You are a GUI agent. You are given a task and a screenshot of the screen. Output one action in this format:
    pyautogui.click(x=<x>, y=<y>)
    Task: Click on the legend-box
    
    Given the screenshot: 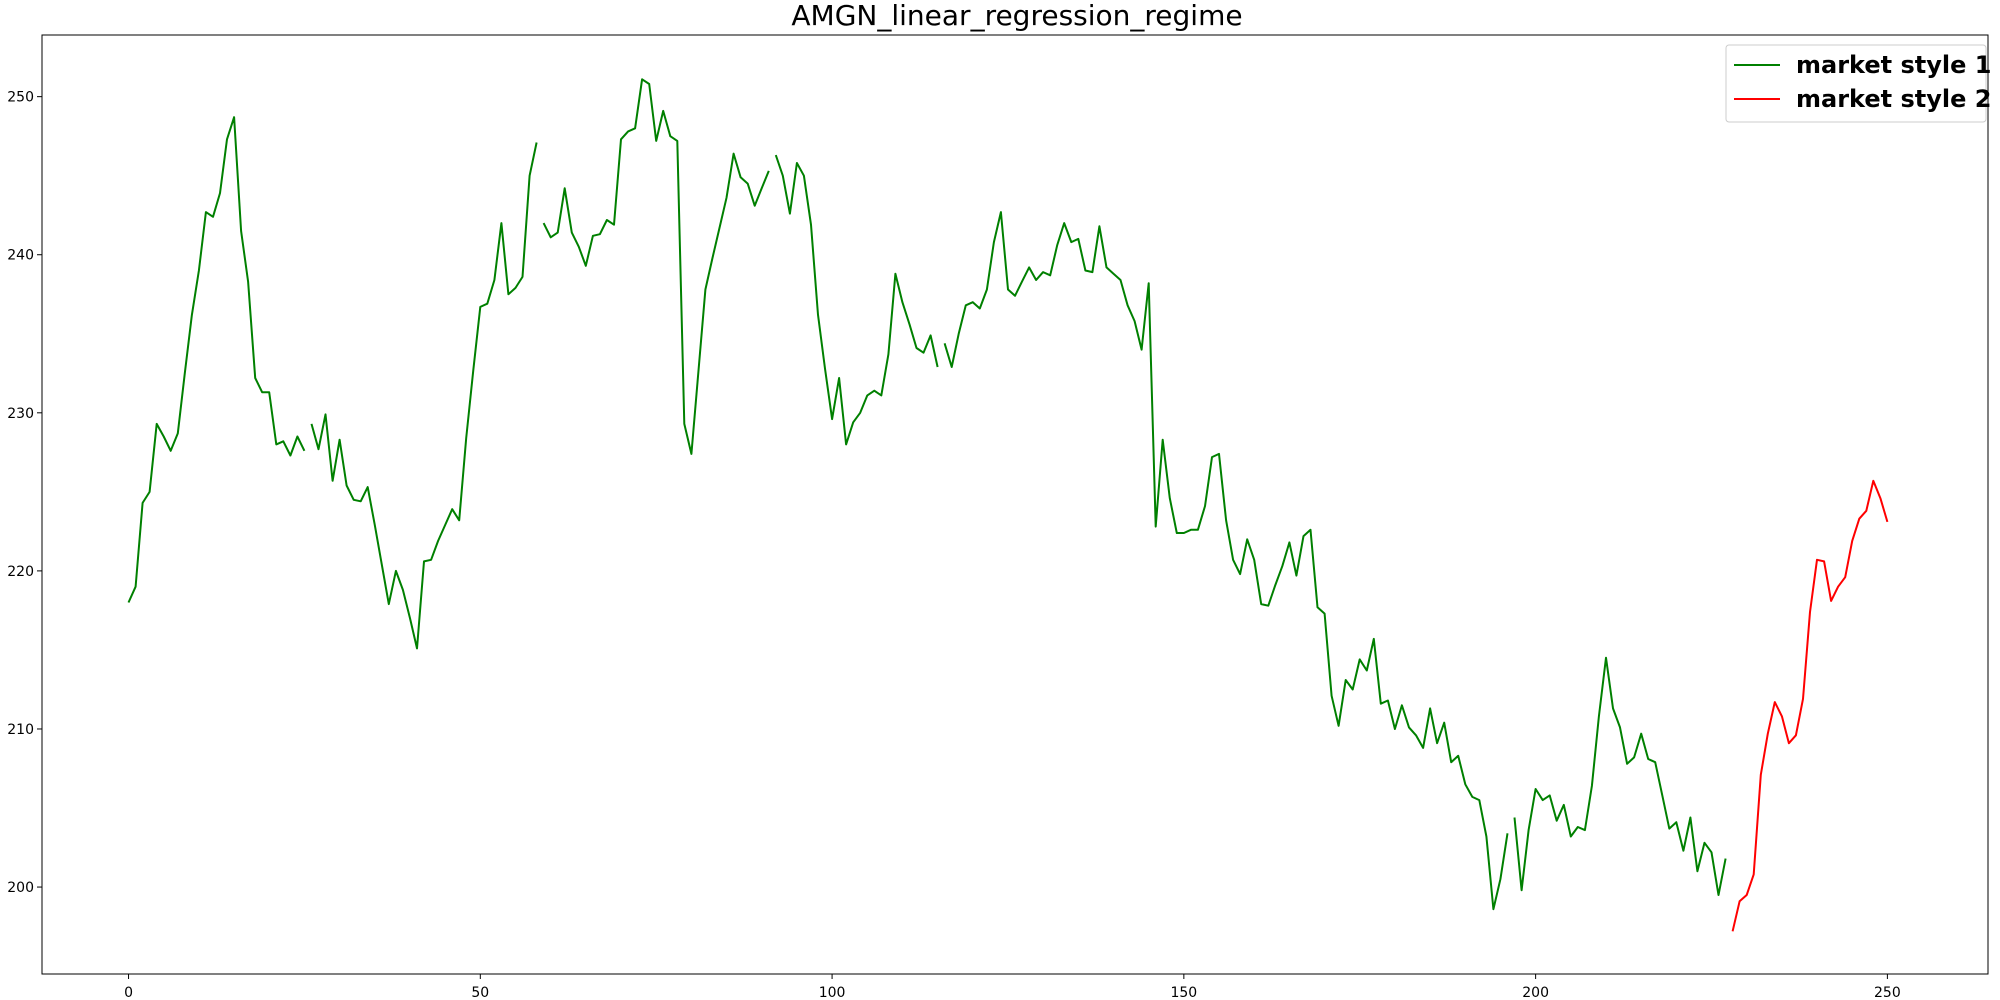 What is the action you would take?
    pyautogui.click(x=1856, y=83)
    